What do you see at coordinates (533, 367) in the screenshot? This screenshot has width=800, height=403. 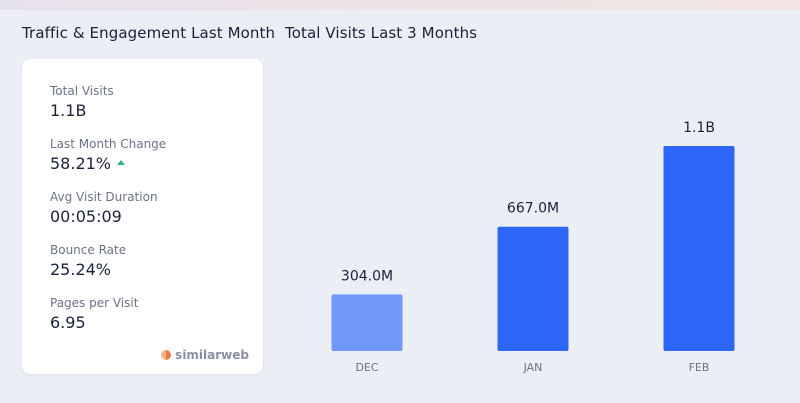 I see `category-label-jan: JAN` at bounding box center [533, 367].